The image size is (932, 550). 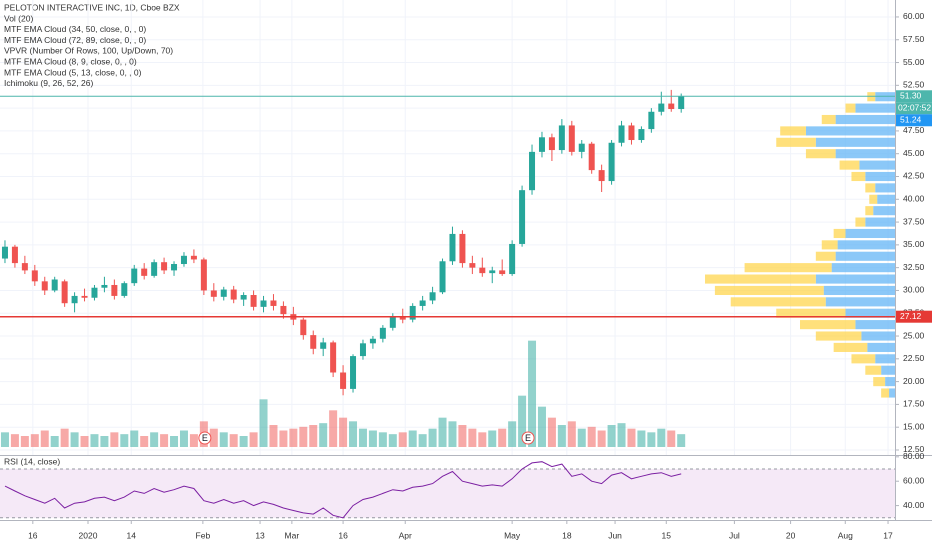 What do you see at coordinates (914, 85) in the screenshot?
I see `y-tick-label: 52.50` at bounding box center [914, 85].